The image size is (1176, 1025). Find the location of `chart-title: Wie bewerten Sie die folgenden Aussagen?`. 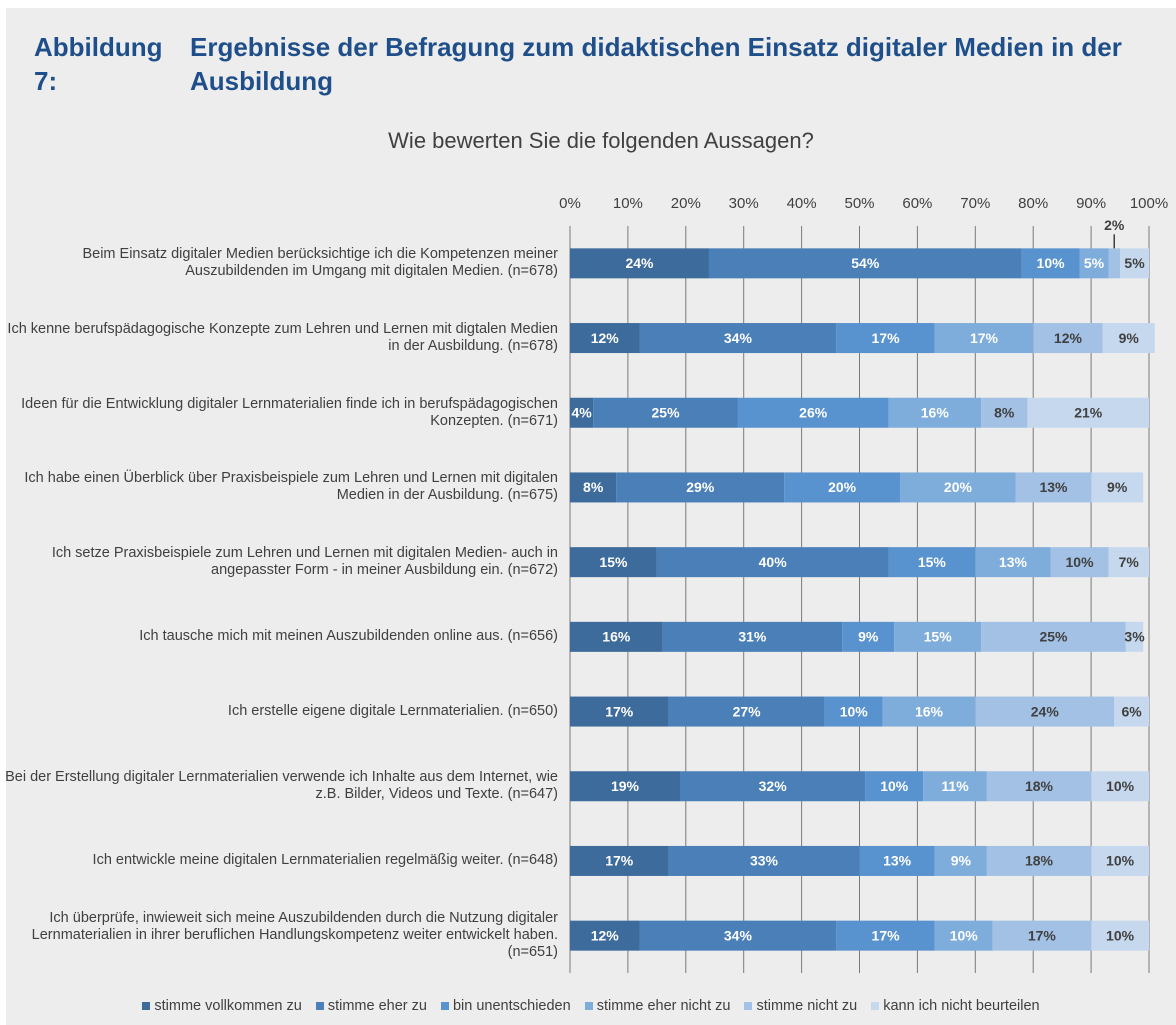

chart-title: Wie bewerten Sie die folgenden Aussagen? is located at coordinates (601, 140).